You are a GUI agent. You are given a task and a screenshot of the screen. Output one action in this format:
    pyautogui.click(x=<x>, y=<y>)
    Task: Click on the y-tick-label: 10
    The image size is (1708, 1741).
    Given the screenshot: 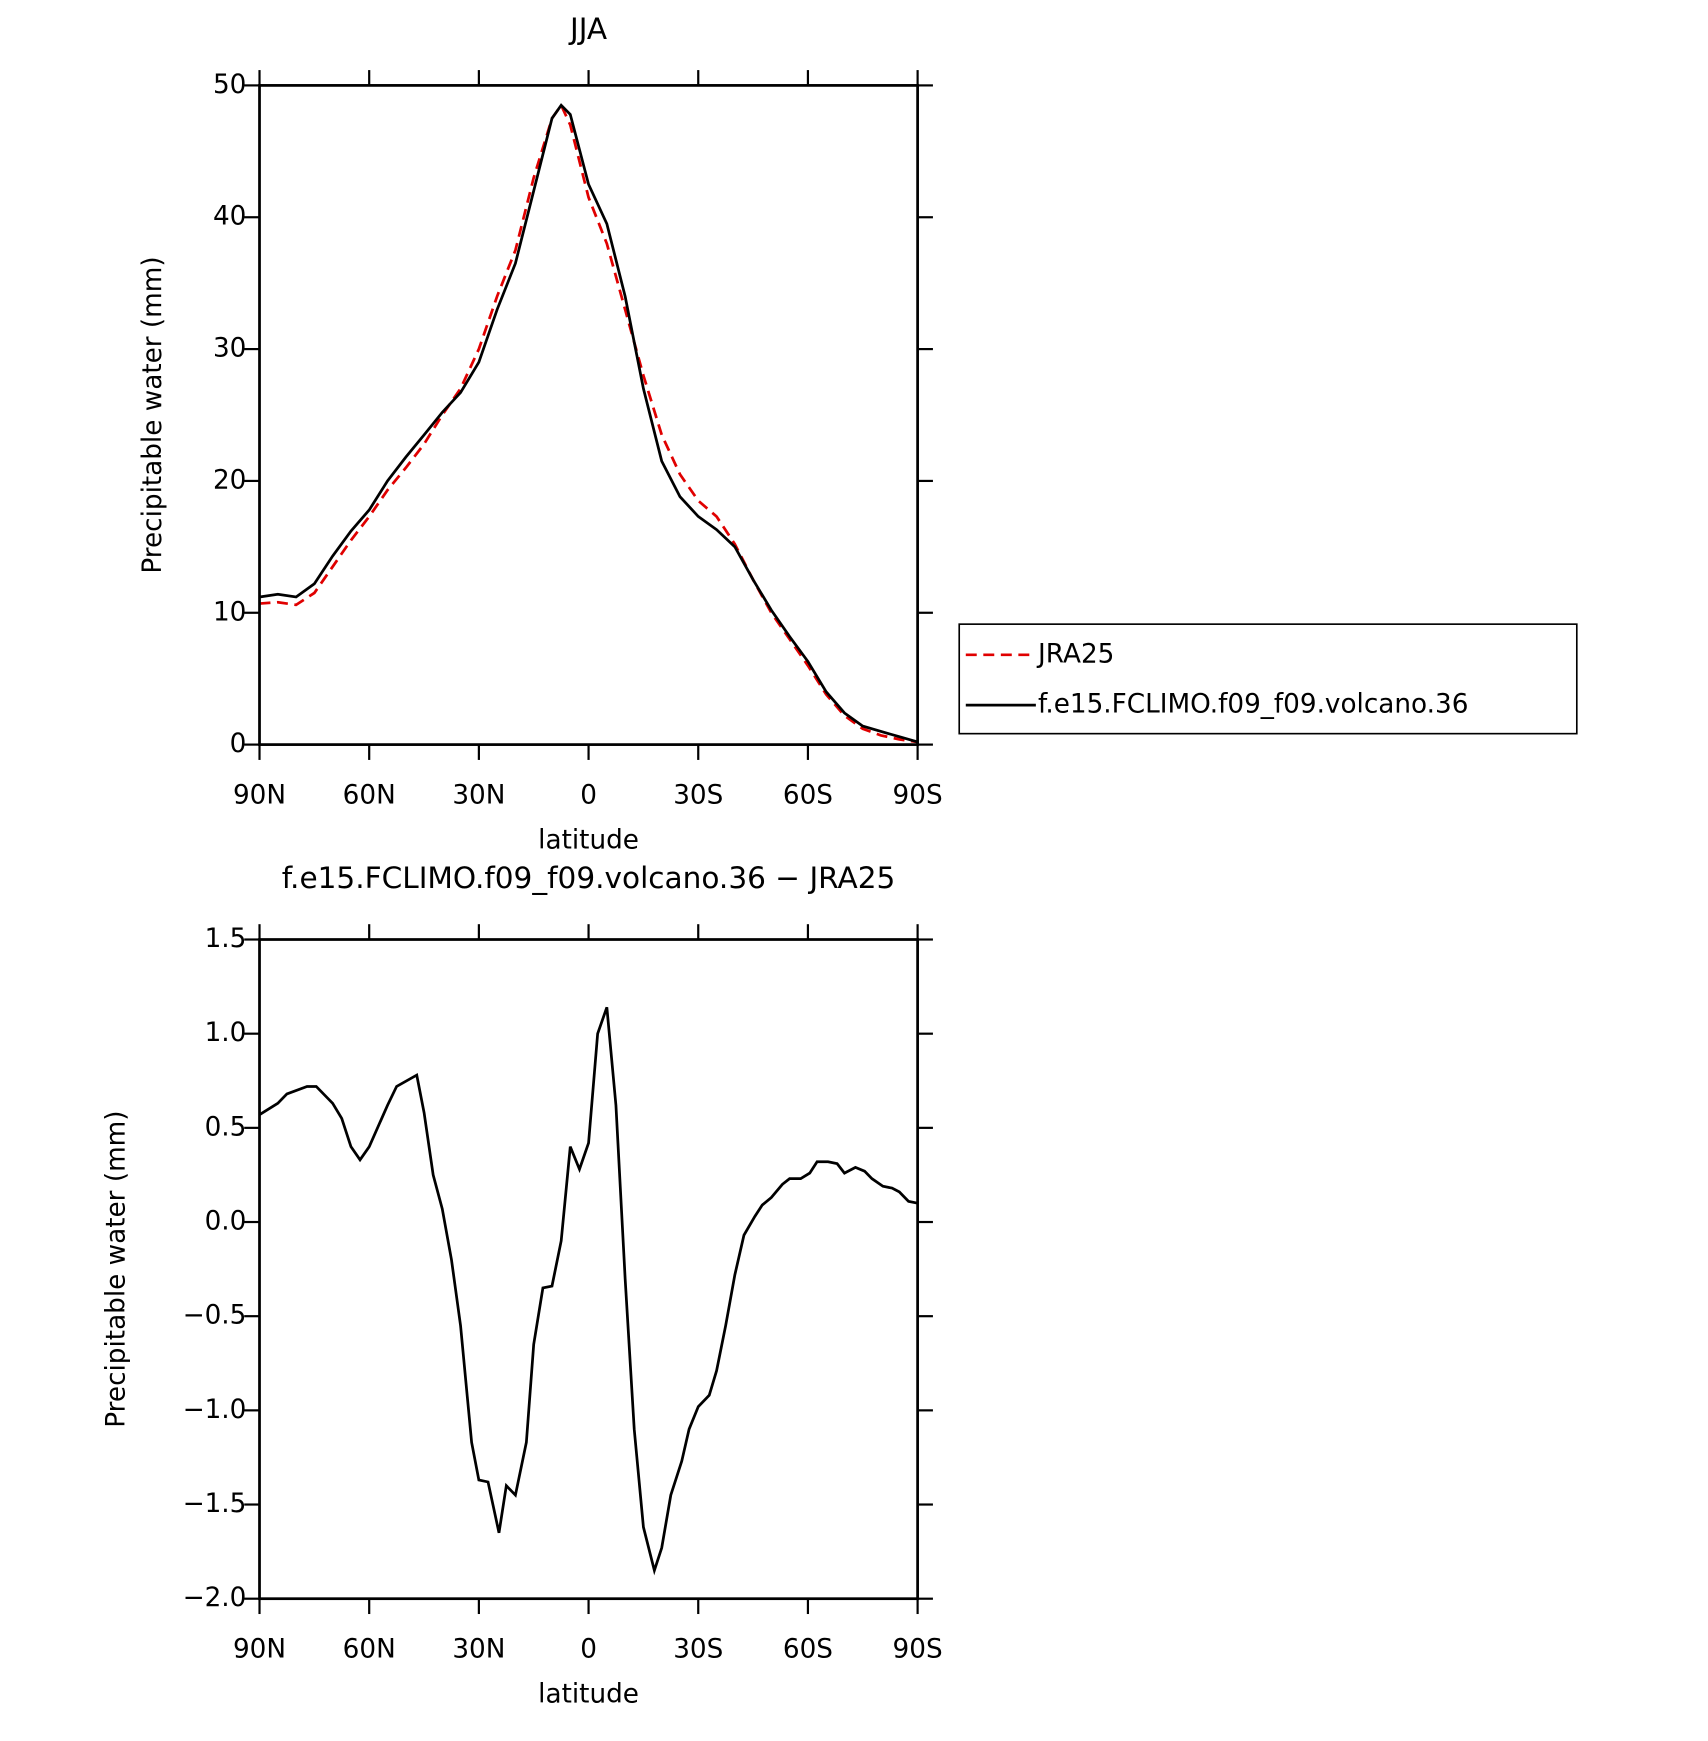 What is the action you would take?
    pyautogui.click(x=229, y=612)
    